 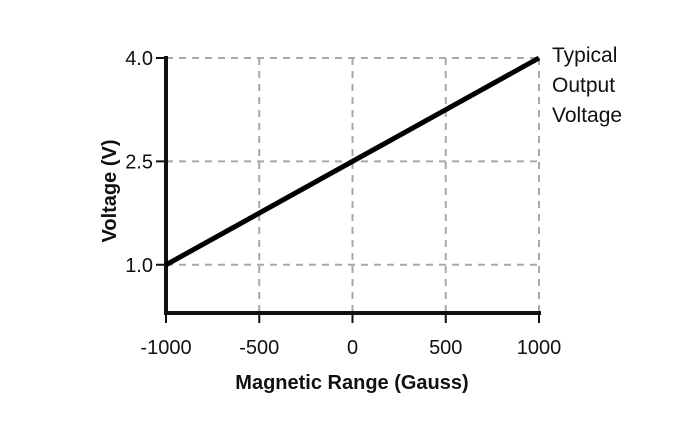 What do you see at coordinates (139, 59) in the screenshot?
I see `y-tick-label-2: 4.0` at bounding box center [139, 59].